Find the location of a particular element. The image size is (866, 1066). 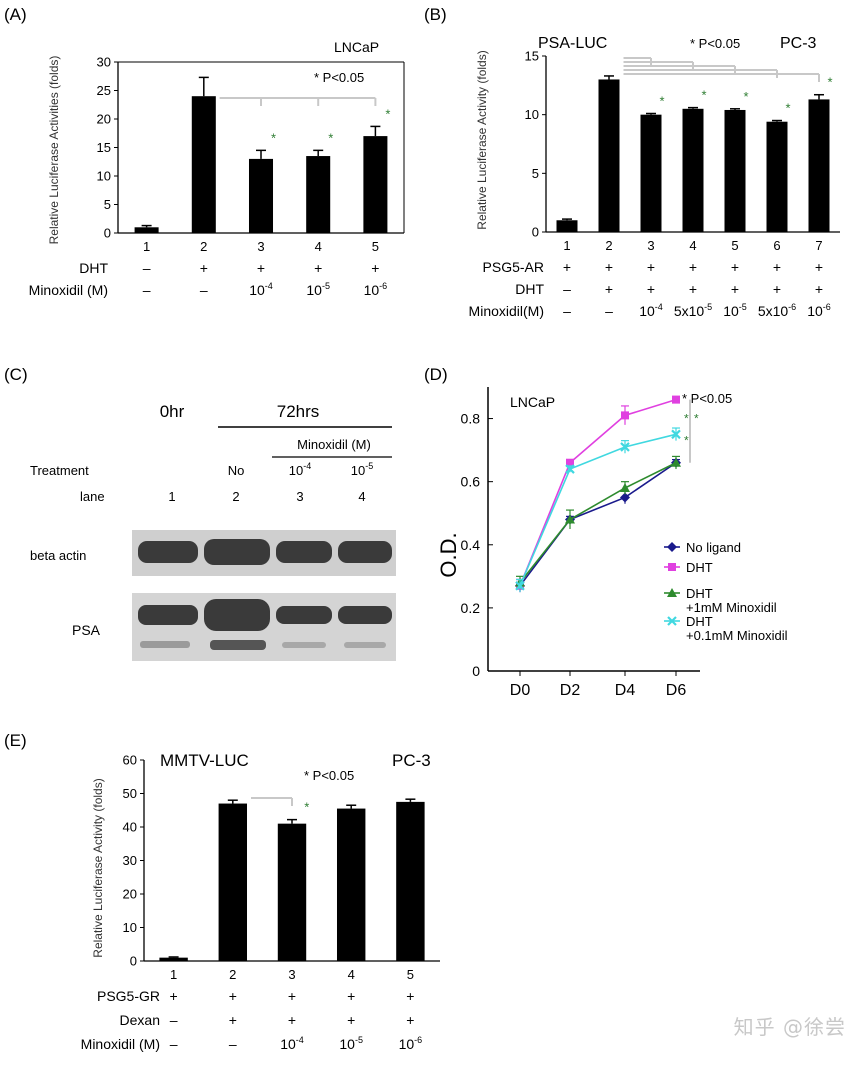

chart-b-row-label: Minoxidil(M) is located at coordinates (506, 311).